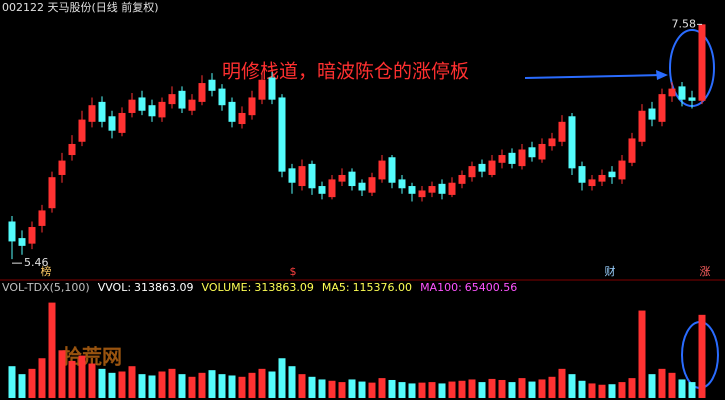 This screenshot has width=725, height=400. What do you see at coordinates (491, 287) in the screenshot?
I see `header-value: 65400.56` at bounding box center [491, 287].